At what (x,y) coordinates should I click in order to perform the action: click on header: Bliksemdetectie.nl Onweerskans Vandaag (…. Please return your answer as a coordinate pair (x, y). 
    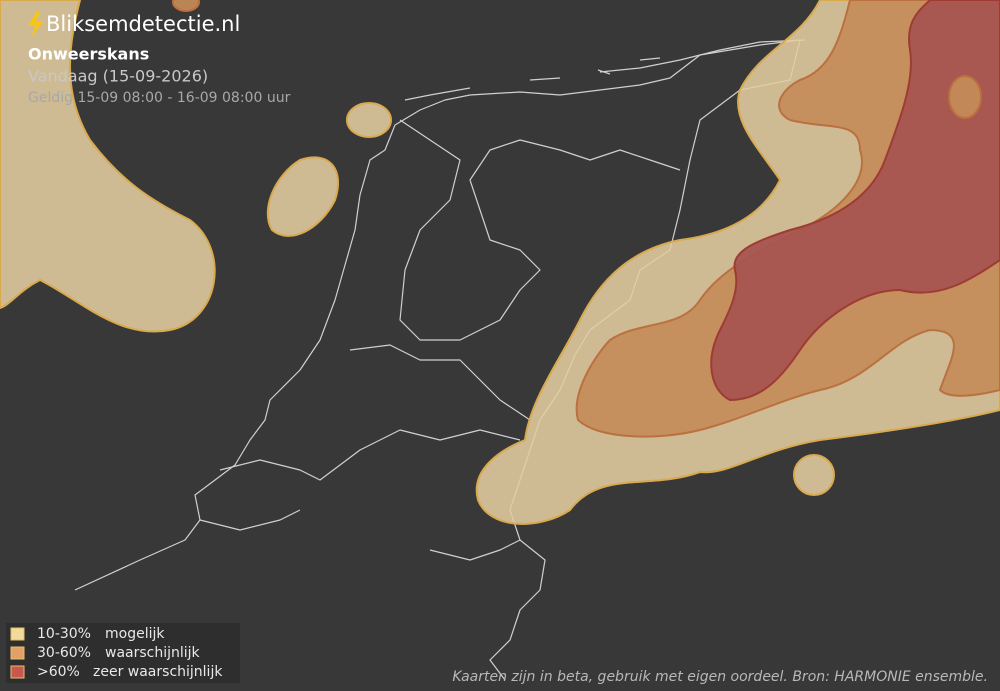
    Looking at the image, I should click on (159, 59).